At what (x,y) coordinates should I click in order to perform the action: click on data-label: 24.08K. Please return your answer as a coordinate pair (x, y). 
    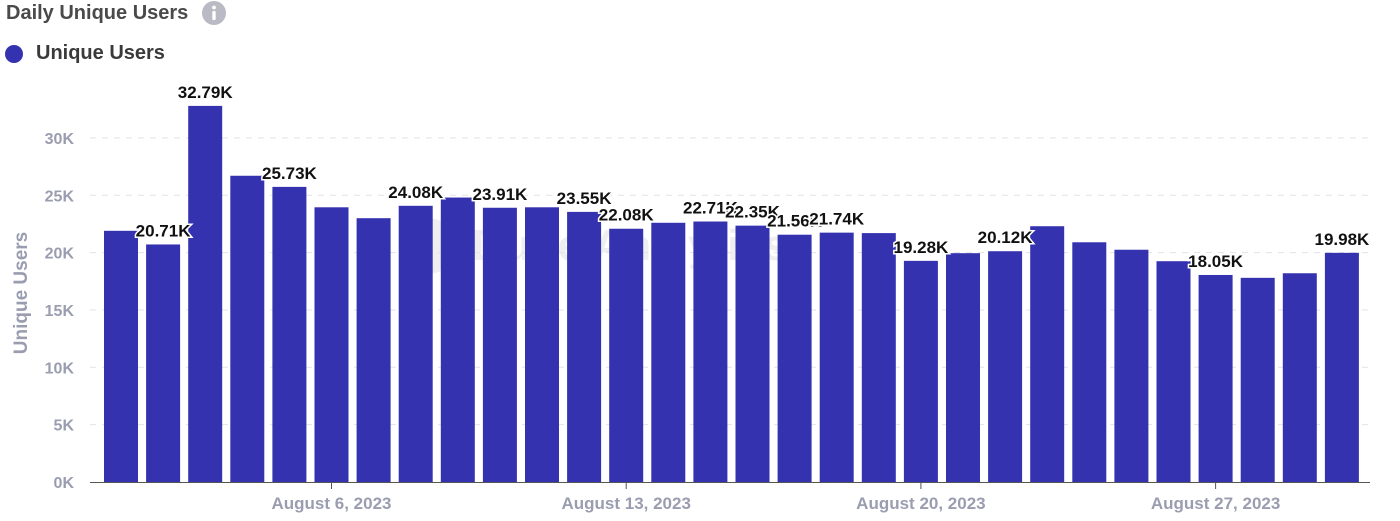
    Looking at the image, I should click on (416, 192).